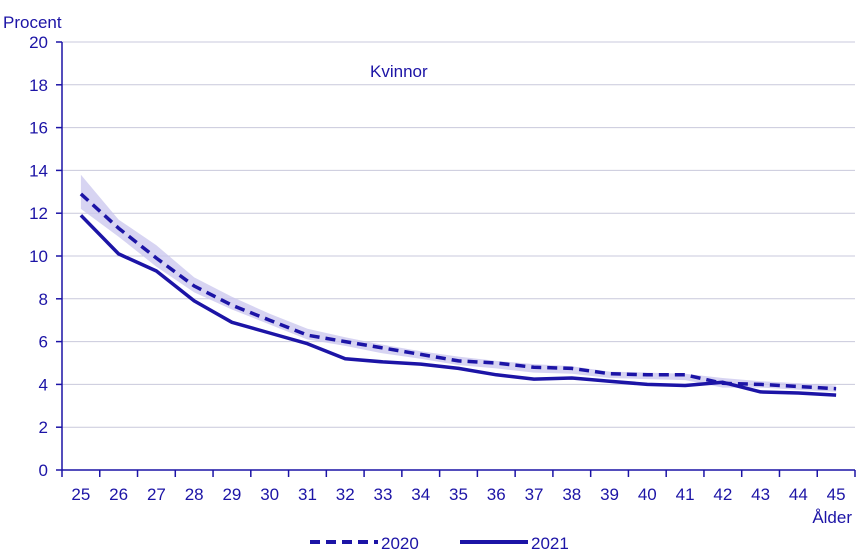  What do you see at coordinates (269, 494) in the screenshot?
I see `x-tick-label: 30` at bounding box center [269, 494].